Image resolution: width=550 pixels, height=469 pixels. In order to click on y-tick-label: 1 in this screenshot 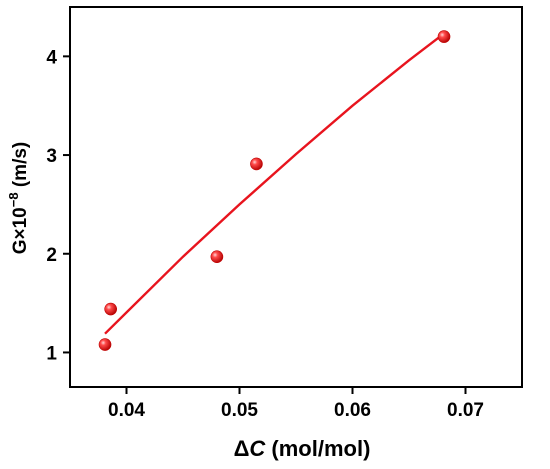, I will do `click(51, 353)`.